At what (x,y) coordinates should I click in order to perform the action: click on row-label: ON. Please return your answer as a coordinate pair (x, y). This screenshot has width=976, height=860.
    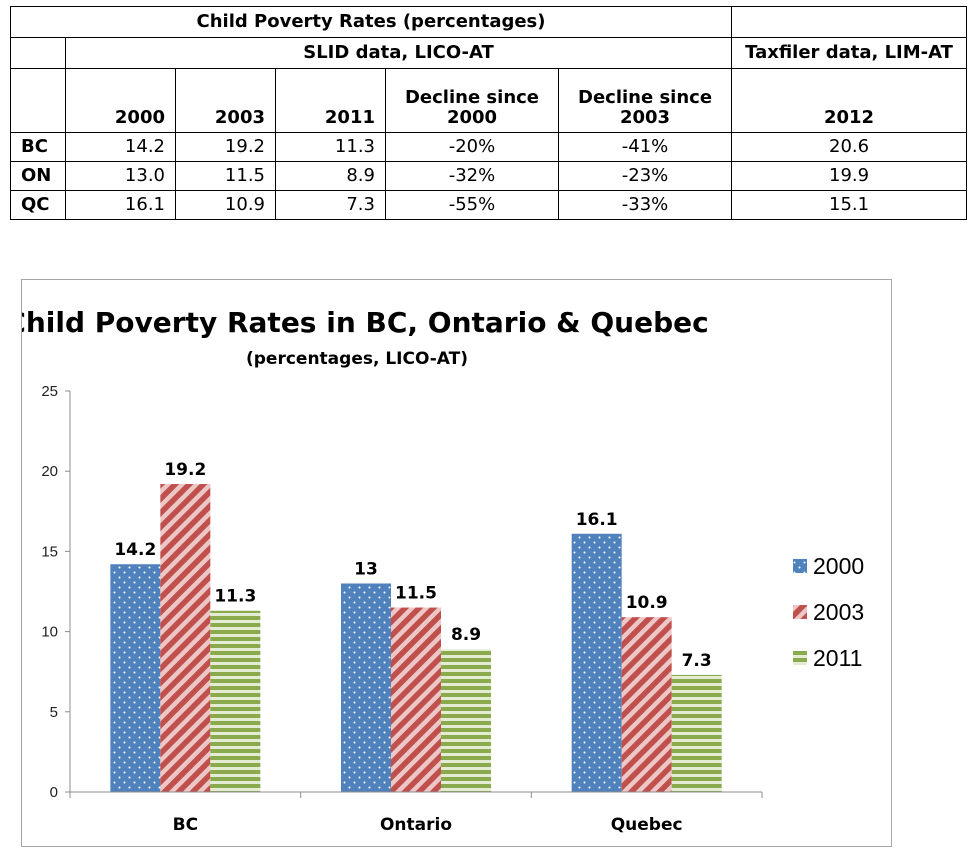
    Looking at the image, I should click on (38, 176).